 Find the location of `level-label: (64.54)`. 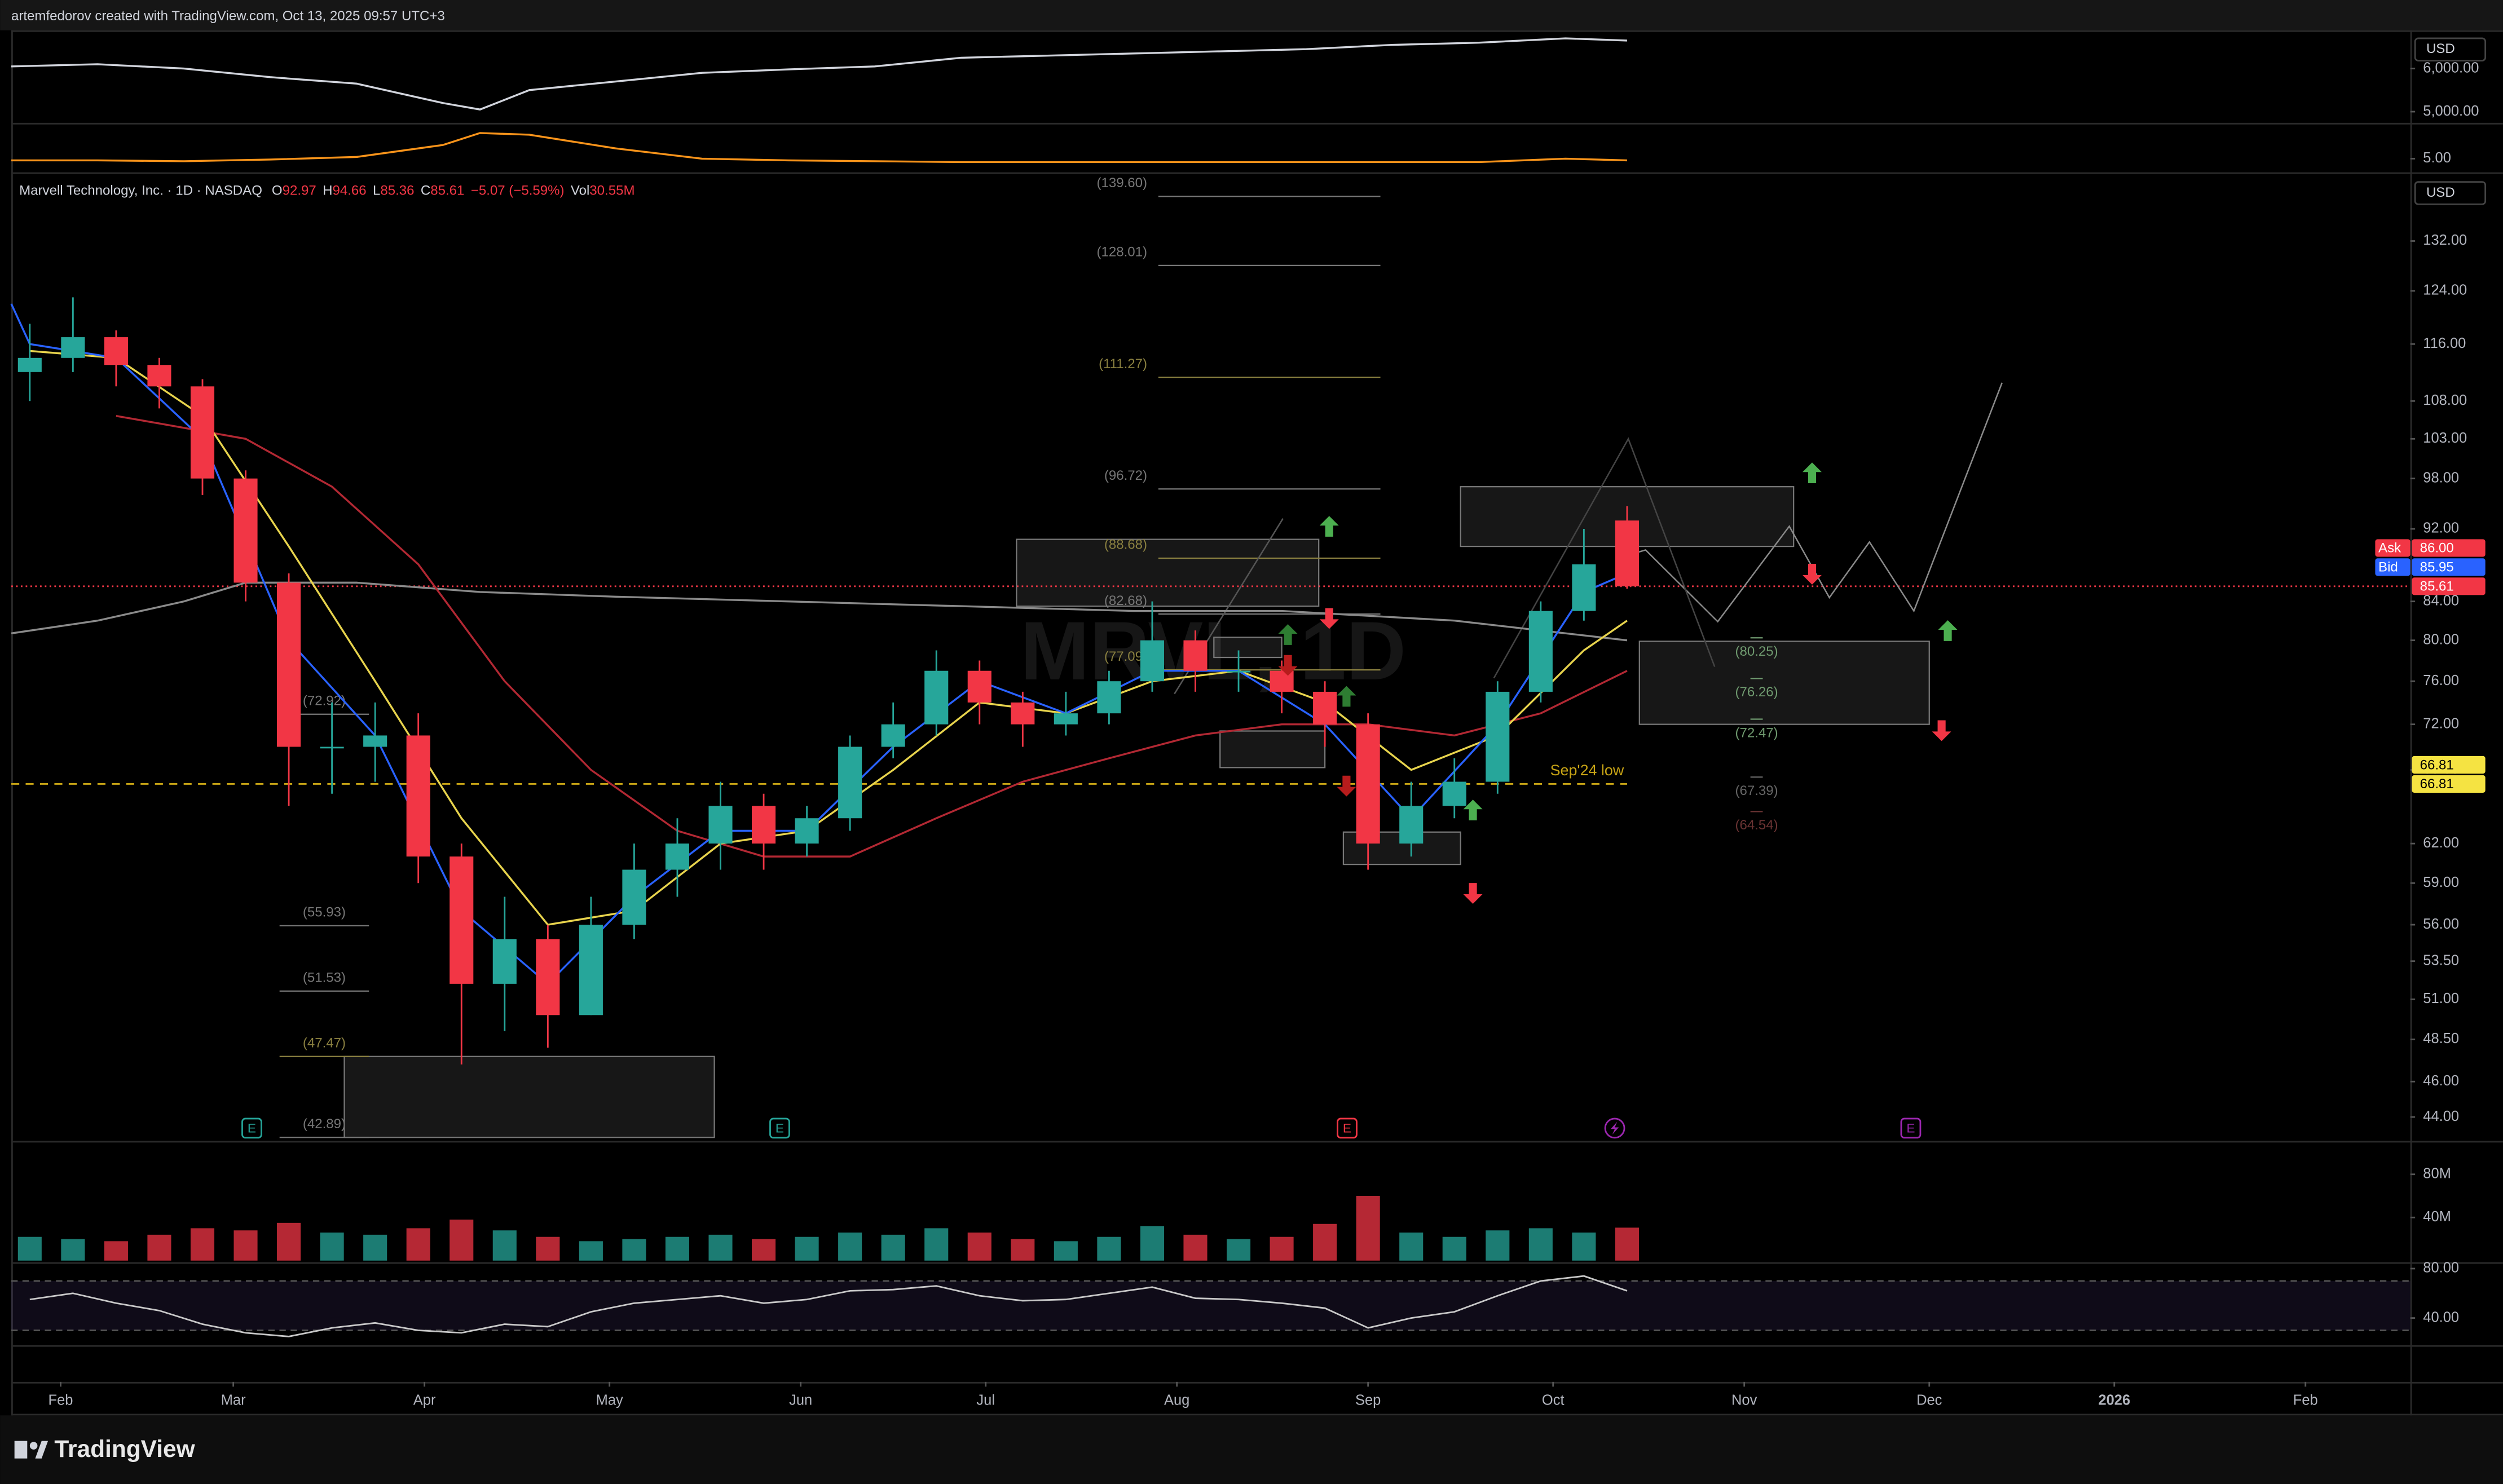

level-label: (64.54) is located at coordinates (1756, 825).